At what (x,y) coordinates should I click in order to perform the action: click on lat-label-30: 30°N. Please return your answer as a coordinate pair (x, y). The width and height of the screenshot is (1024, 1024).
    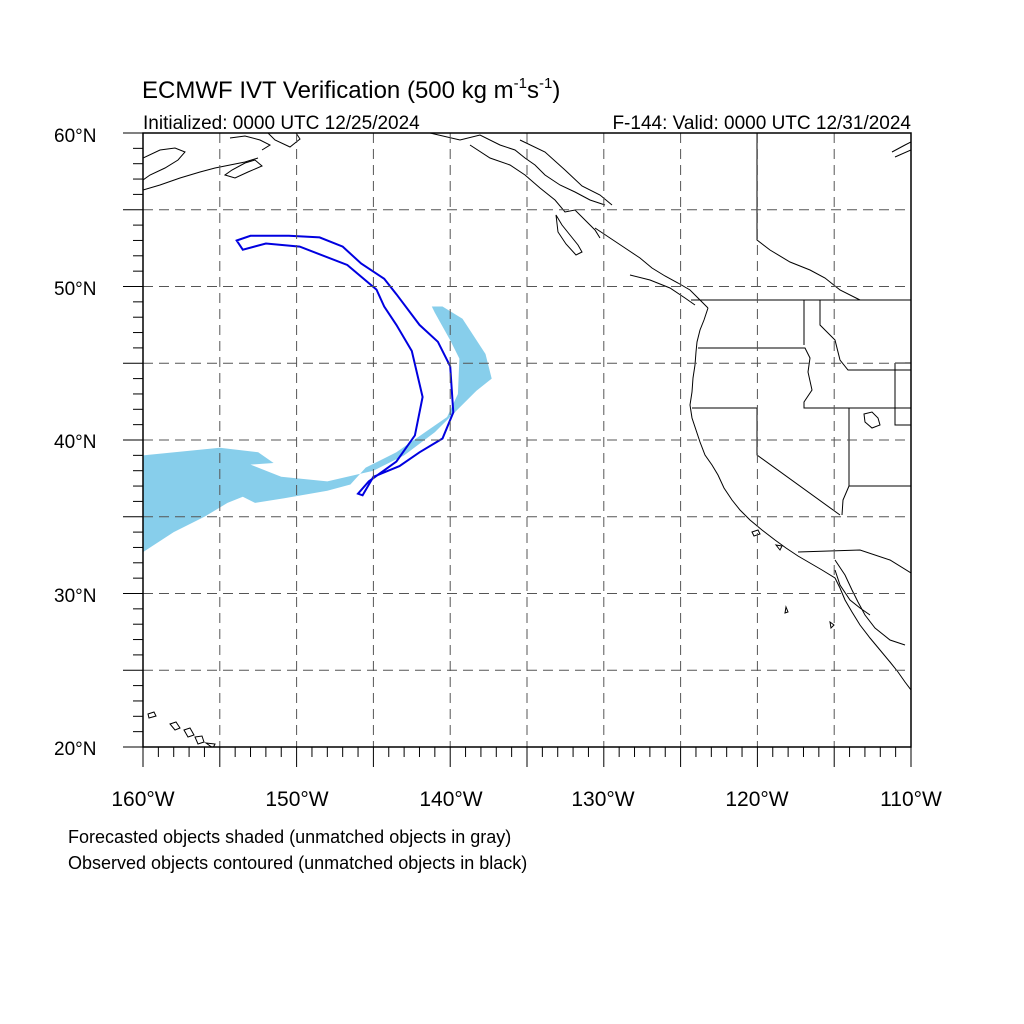
    Looking at the image, I should click on (75, 596).